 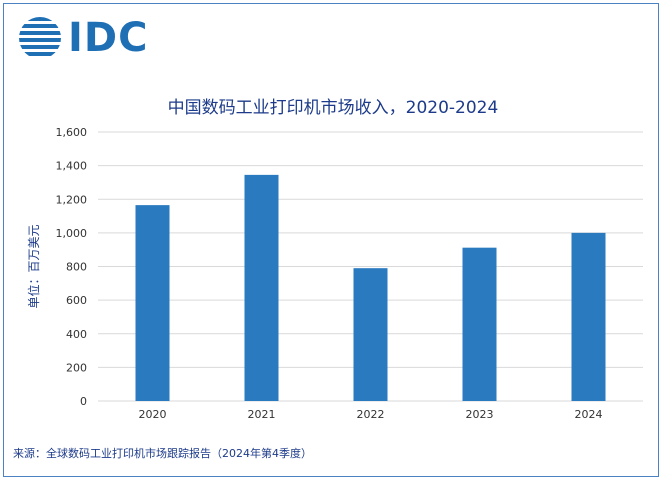 I want to click on source-note: 来源：全球数码工业打印机市场跟踪报告（2024年第4季度）, so click(x=162, y=453).